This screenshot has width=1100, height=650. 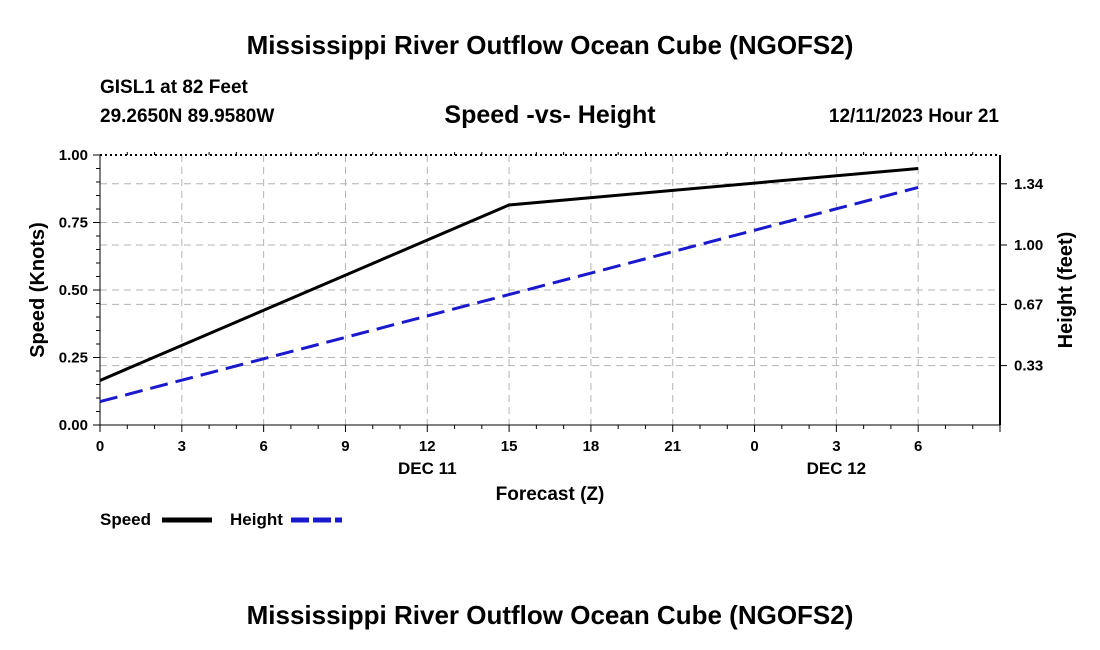 What do you see at coordinates (509, 446) in the screenshot?
I see `x-tick-label: 15` at bounding box center [509, 446].